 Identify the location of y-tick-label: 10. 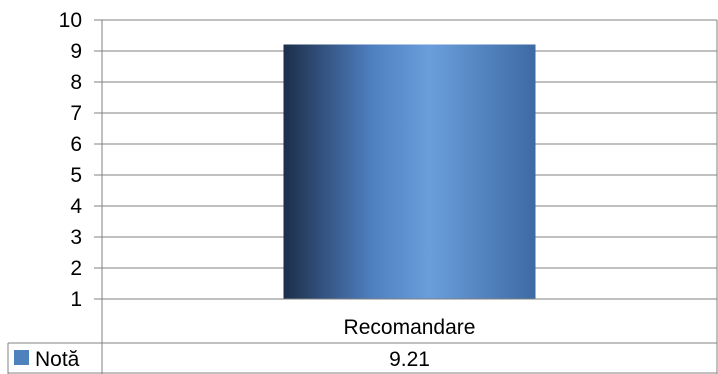
(70, 20).